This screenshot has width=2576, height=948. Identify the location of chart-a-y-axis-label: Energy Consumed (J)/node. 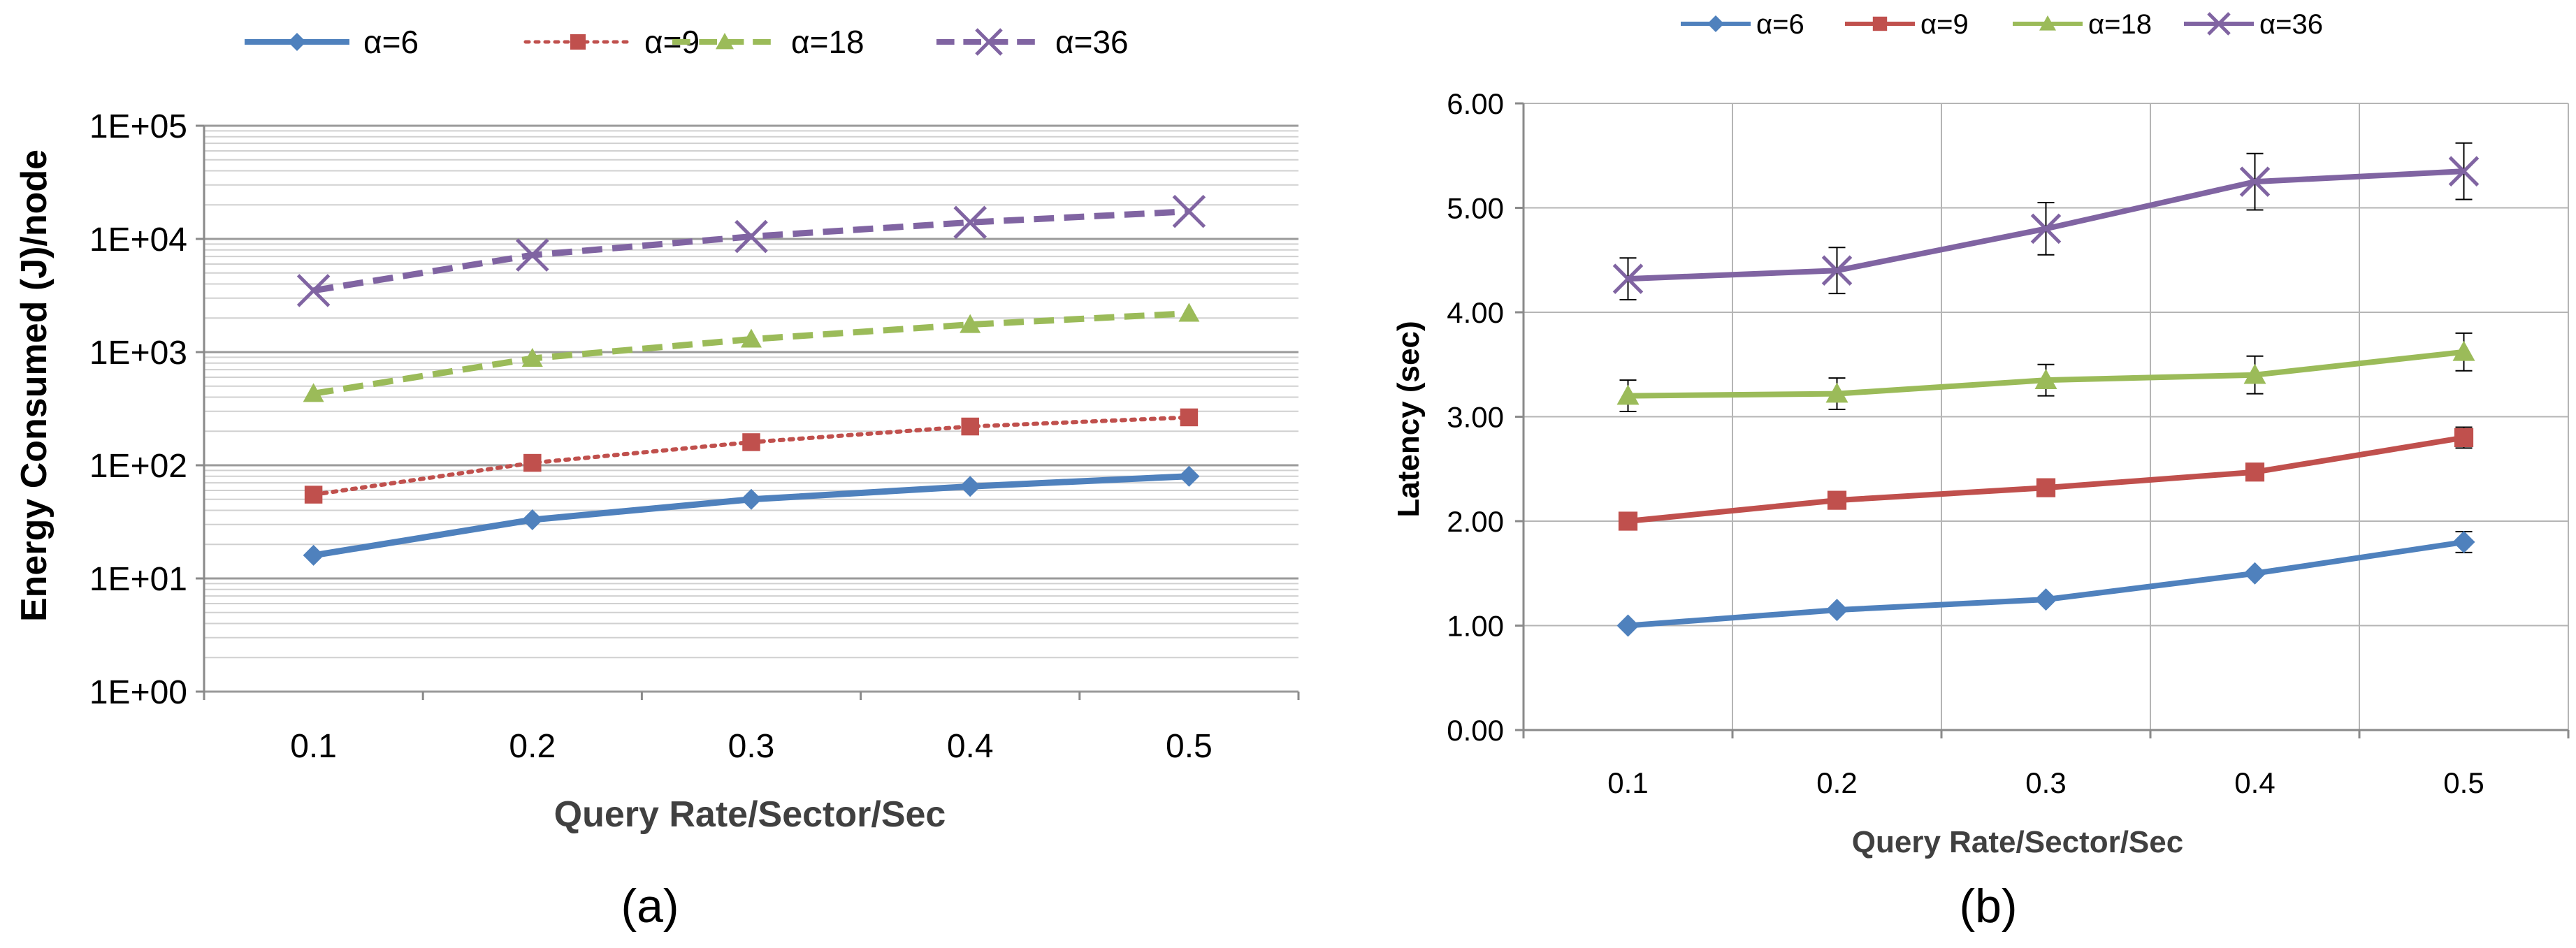
(34, 386).